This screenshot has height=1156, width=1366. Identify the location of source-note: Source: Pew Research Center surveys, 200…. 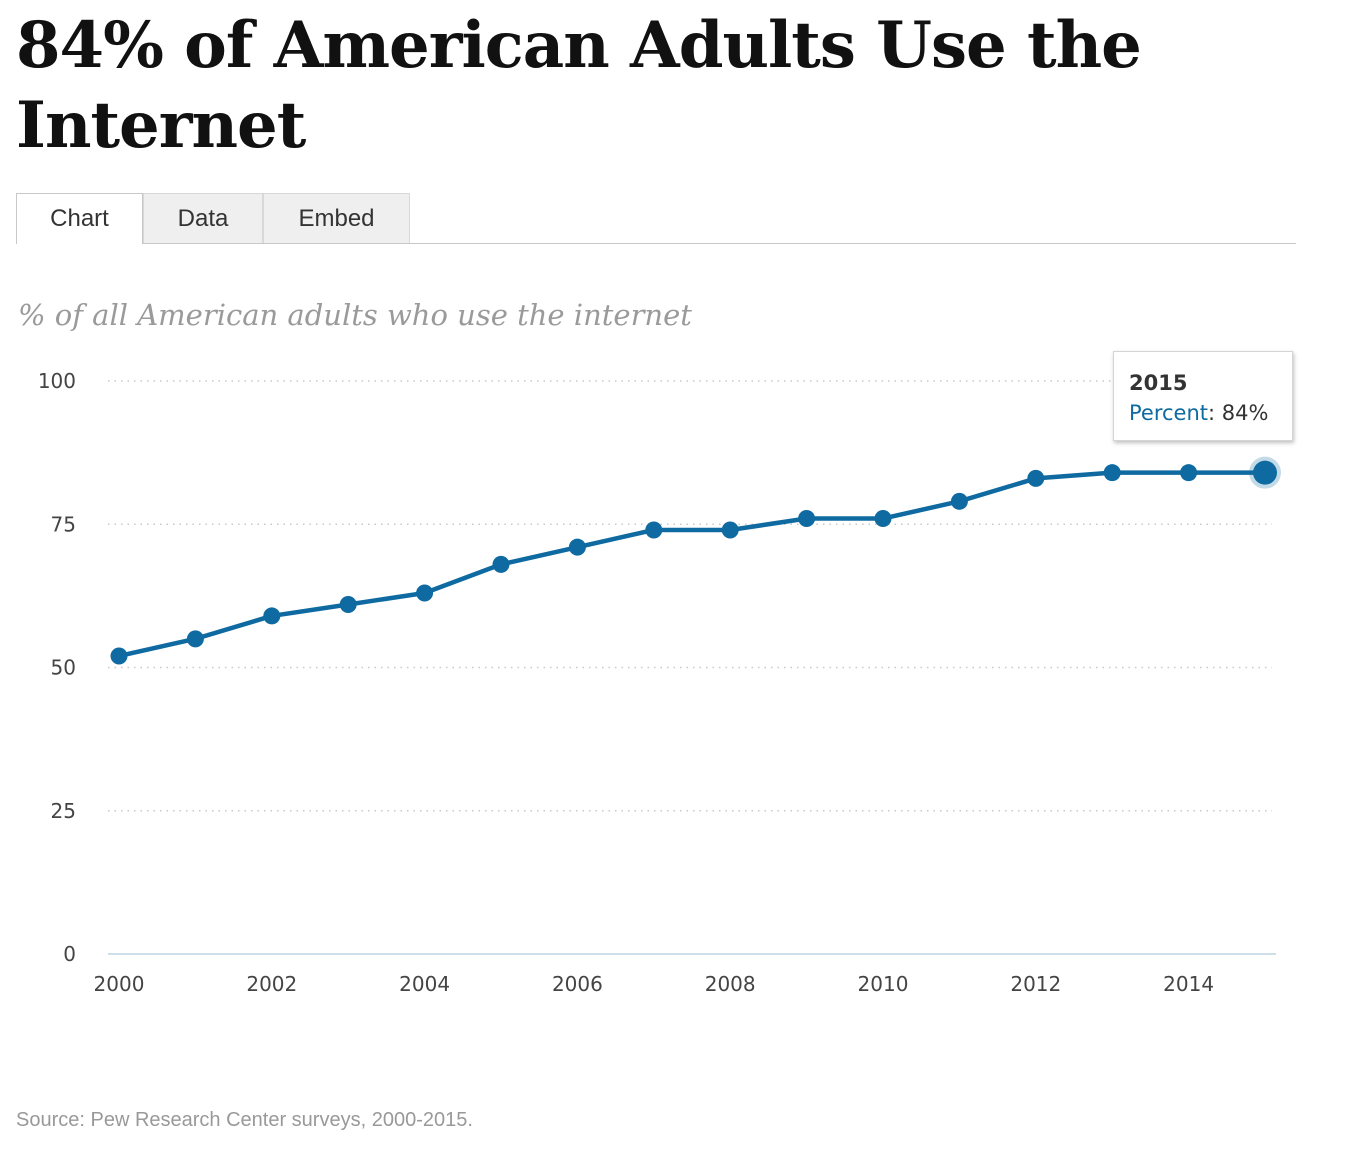
(244, 1120).